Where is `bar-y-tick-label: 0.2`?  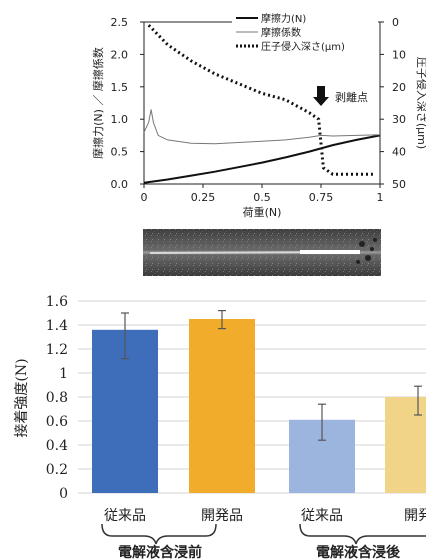
bar-y-tick-label: 0.2 is located at coordinates (57, 470).